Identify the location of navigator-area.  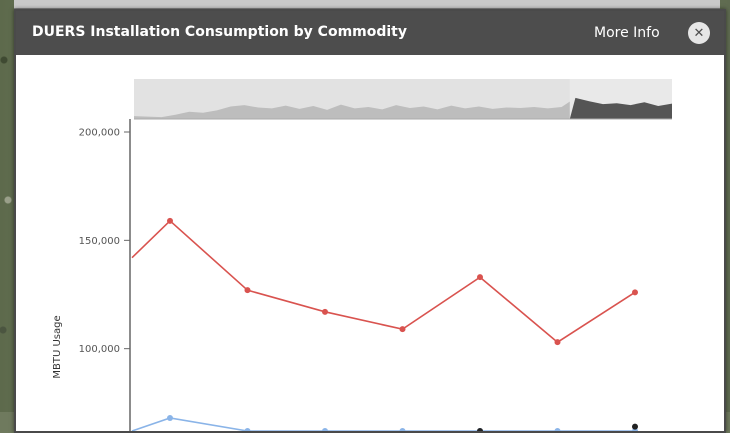
(403, 108).